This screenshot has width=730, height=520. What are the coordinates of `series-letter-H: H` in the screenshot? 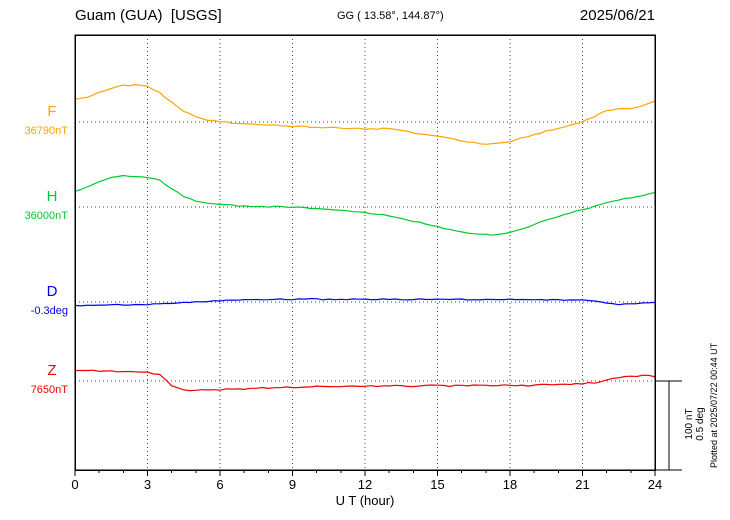 It's located at (52, 196).